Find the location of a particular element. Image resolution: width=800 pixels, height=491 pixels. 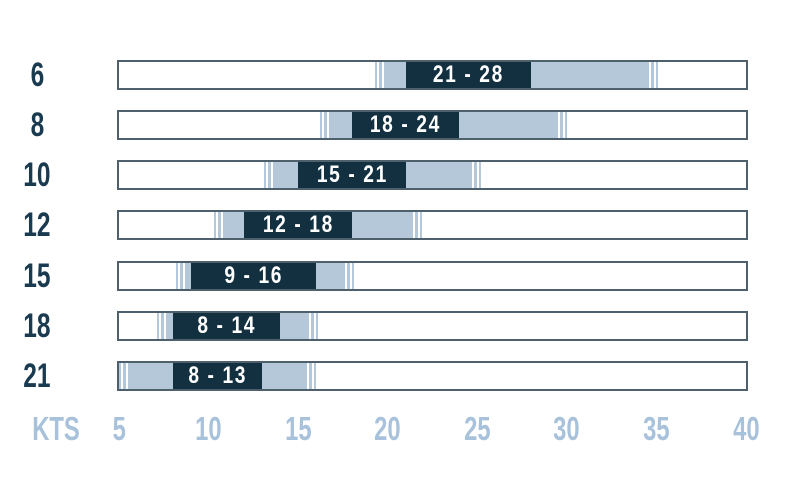

row-size-text: 21 is located at coordinates (37, 376).